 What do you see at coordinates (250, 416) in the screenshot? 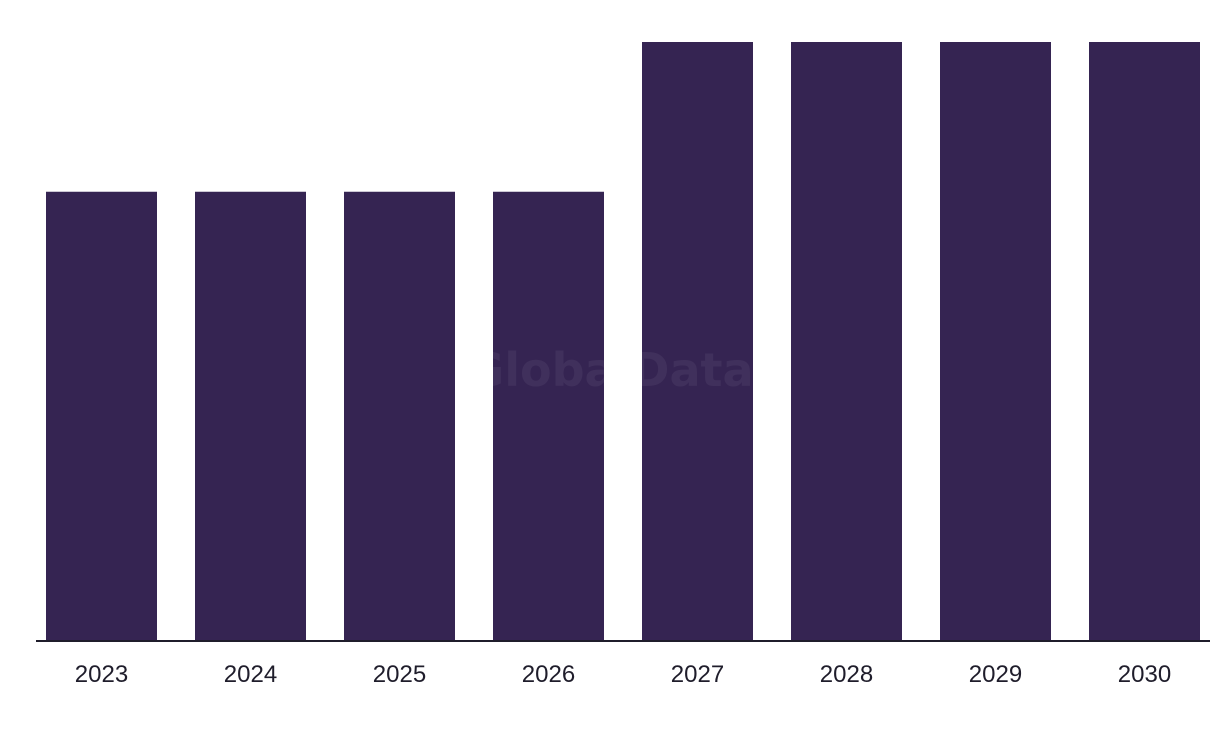
I see `bar-2024` at bounding box center [250, 416].